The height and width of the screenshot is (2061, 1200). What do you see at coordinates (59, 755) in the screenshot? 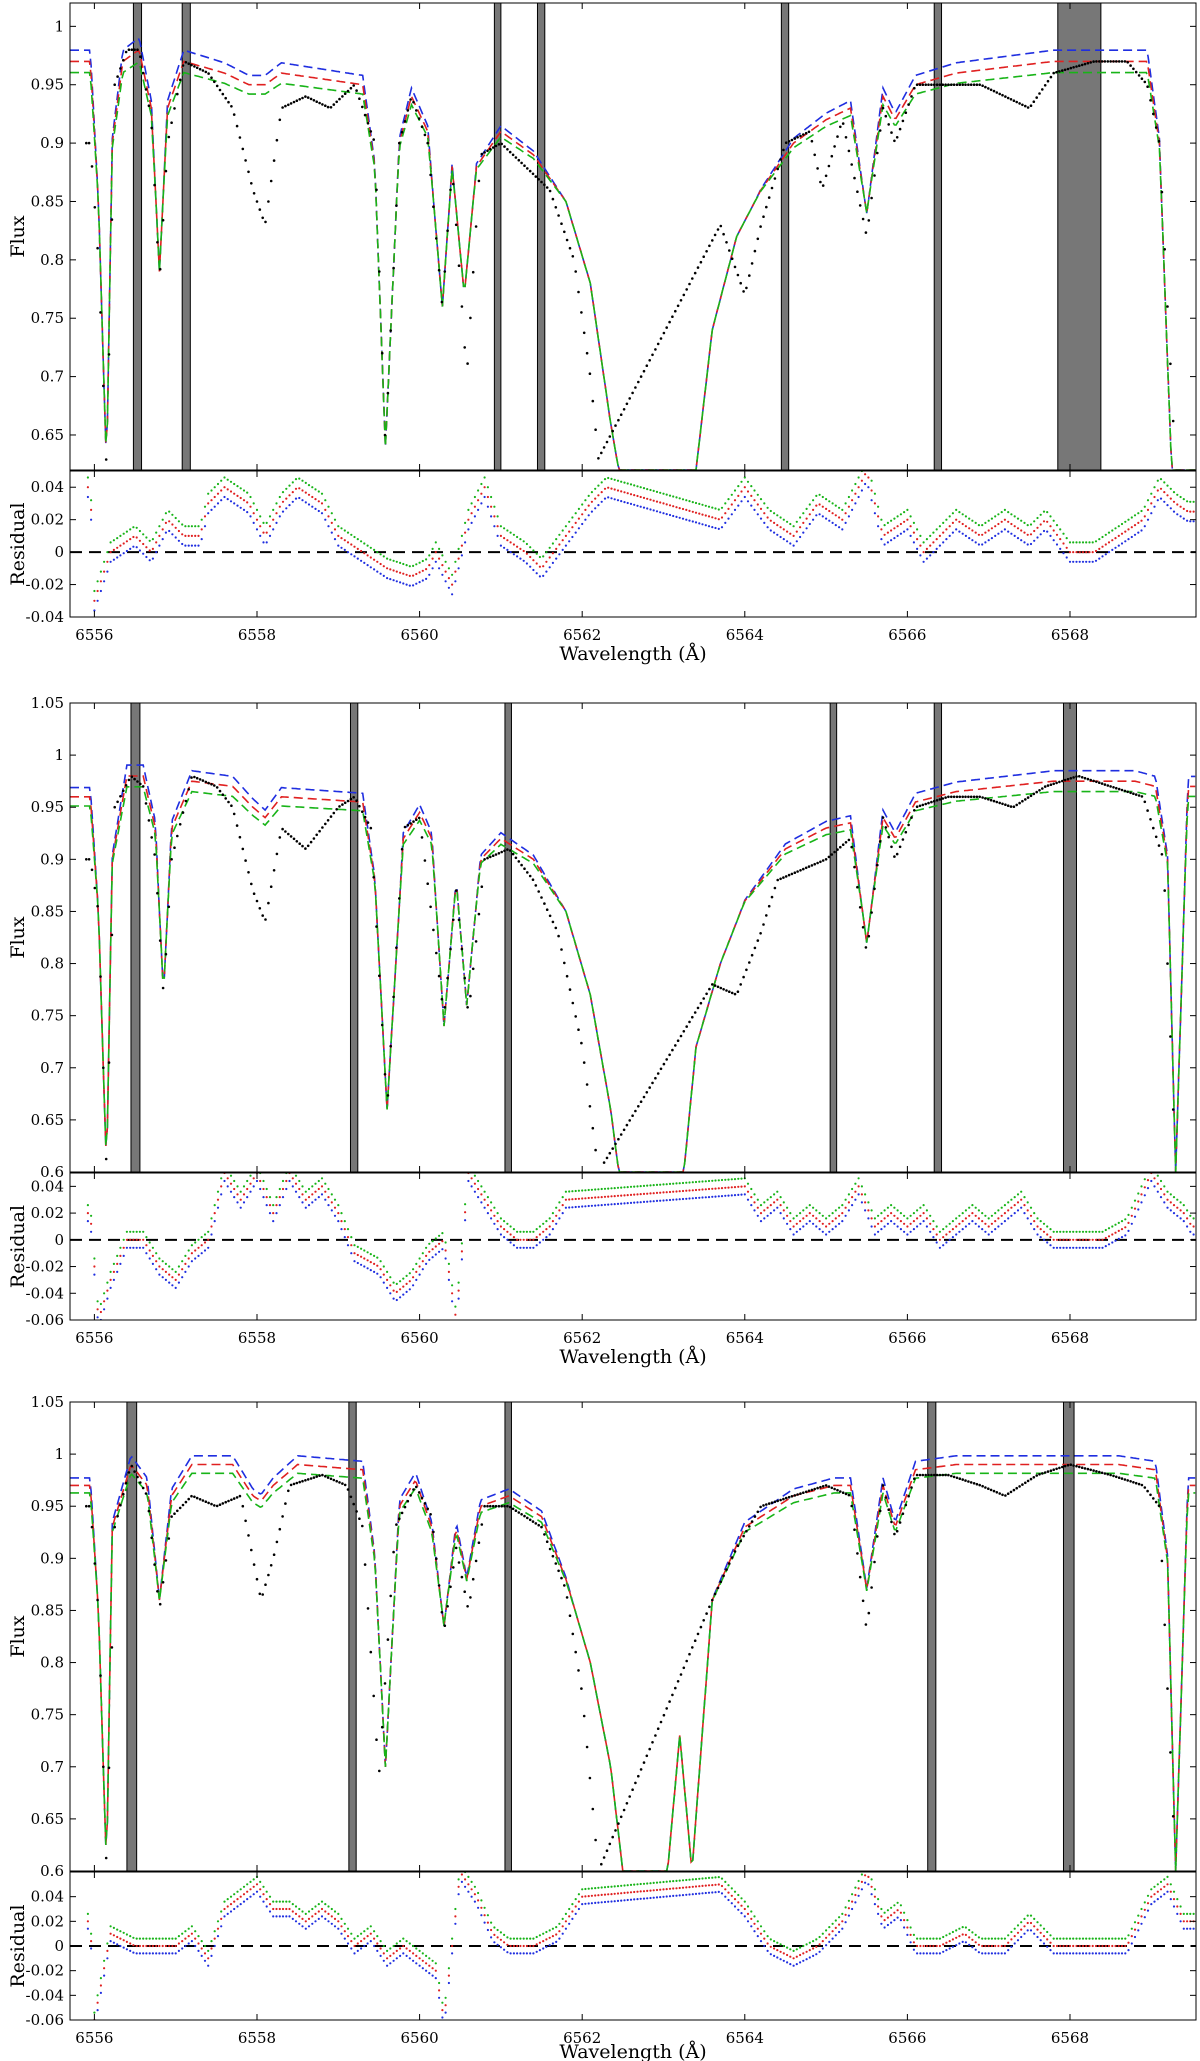
I see `flux-y-tick-label: 1` at bounding box center [59, 755].